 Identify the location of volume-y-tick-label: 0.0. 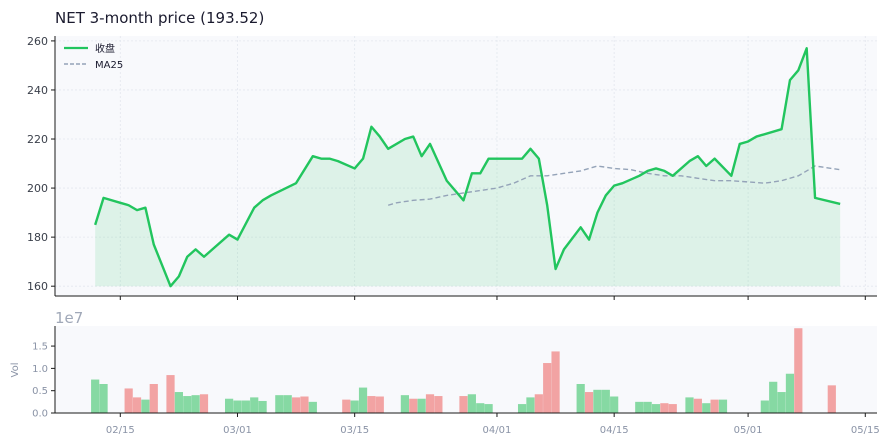
(40, 414).